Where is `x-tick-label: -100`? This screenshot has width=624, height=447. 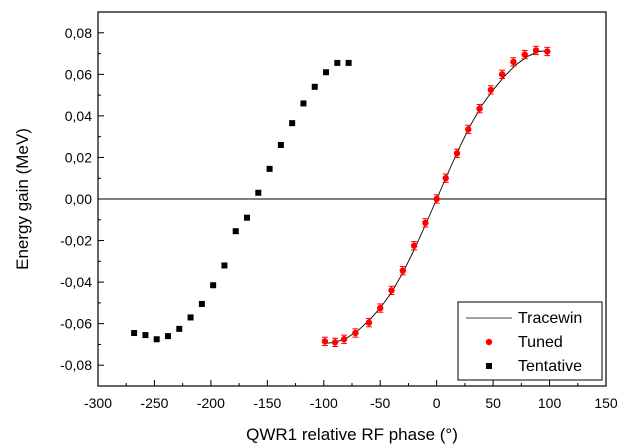 x-tick-label: -100 is located at coordinates (324, 403).